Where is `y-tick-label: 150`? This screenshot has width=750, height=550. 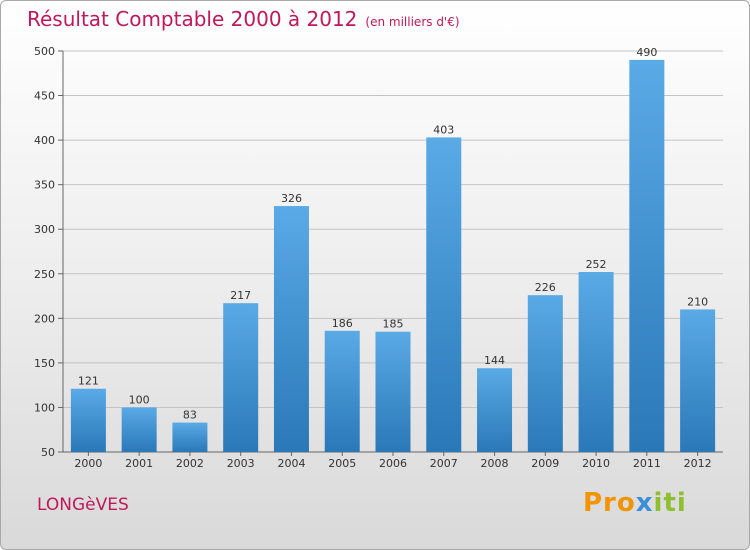
y-tick-label: 150 is located at coordinates (44, 363).